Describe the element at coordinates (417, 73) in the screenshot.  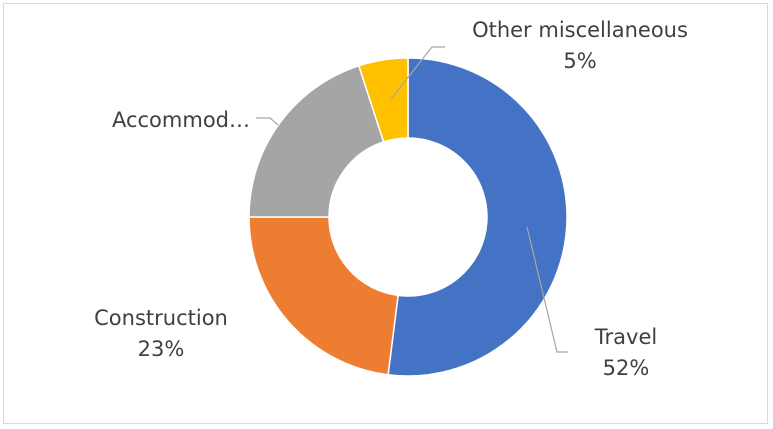
I see `leader-other-miscellaneous` at that location.